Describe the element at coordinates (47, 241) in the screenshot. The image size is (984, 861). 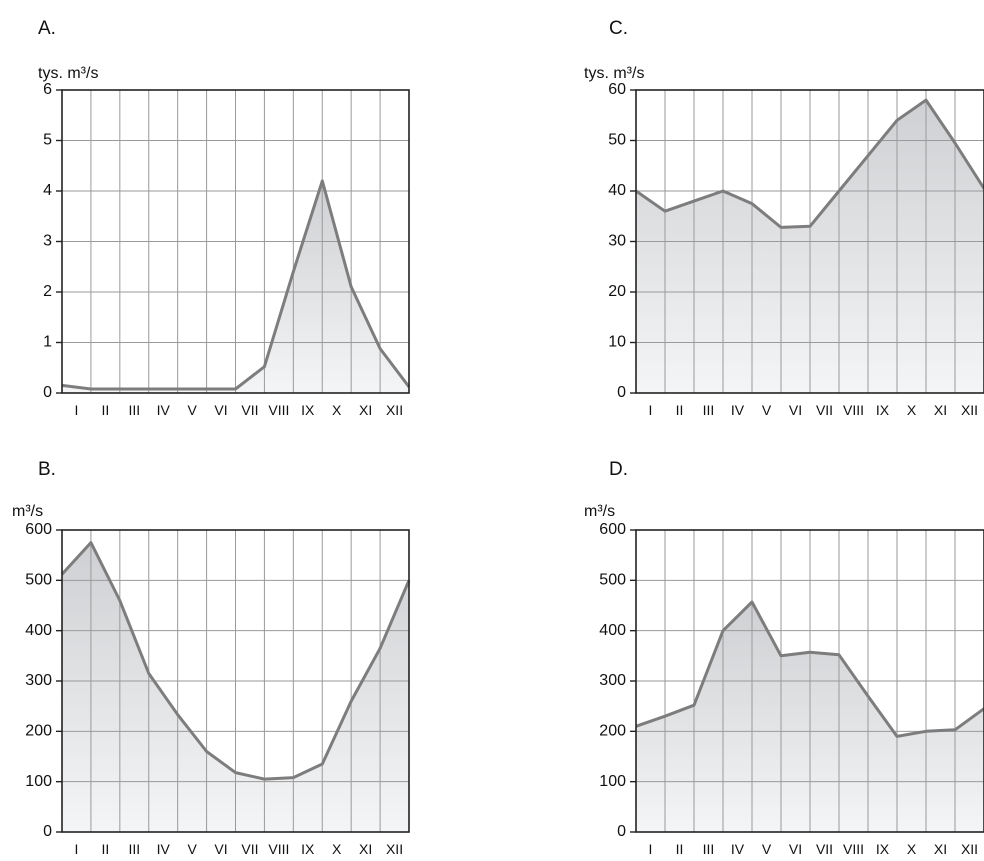
I see `chart-a-ytick-label: 3` at that location.